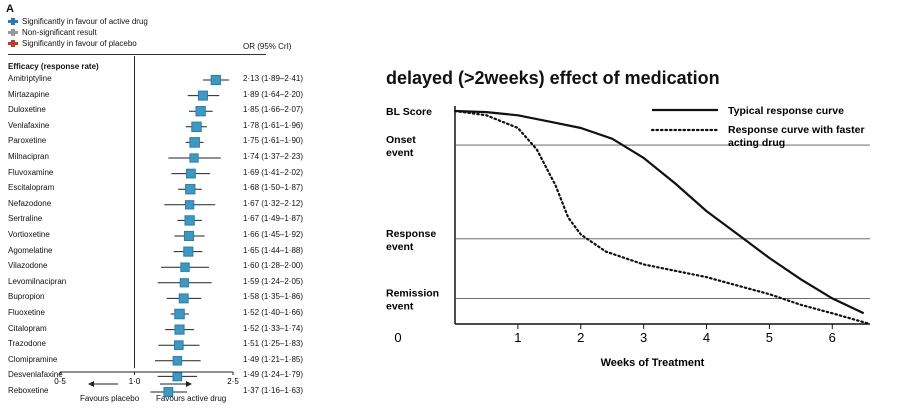 This screenshot has width=904, height=414. I want to click on or-ci-label: 1·52 (1·33–1·74), so click(273, 328).